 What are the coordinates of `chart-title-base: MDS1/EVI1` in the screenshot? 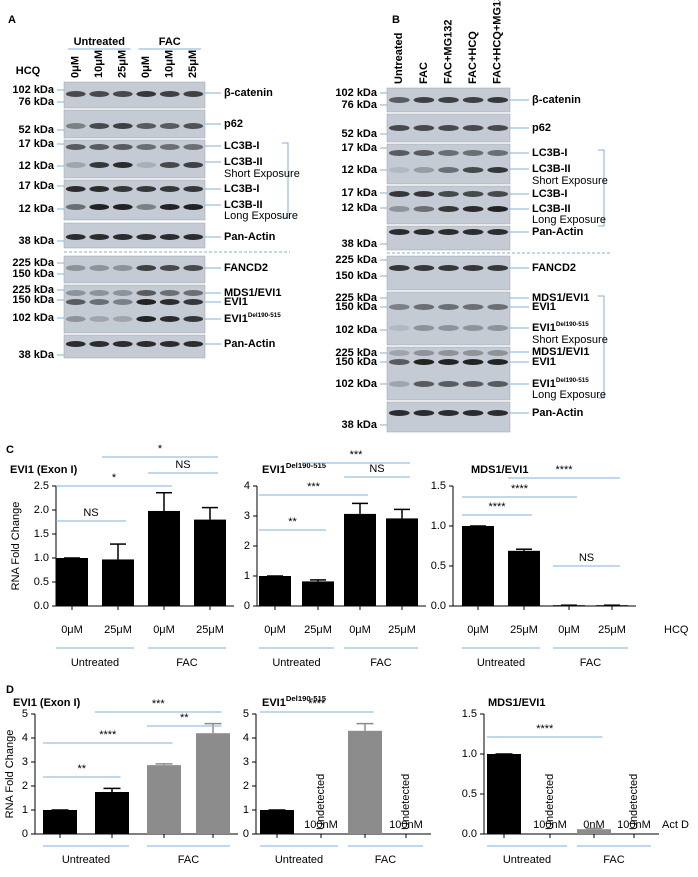 It's located at (516, 703).